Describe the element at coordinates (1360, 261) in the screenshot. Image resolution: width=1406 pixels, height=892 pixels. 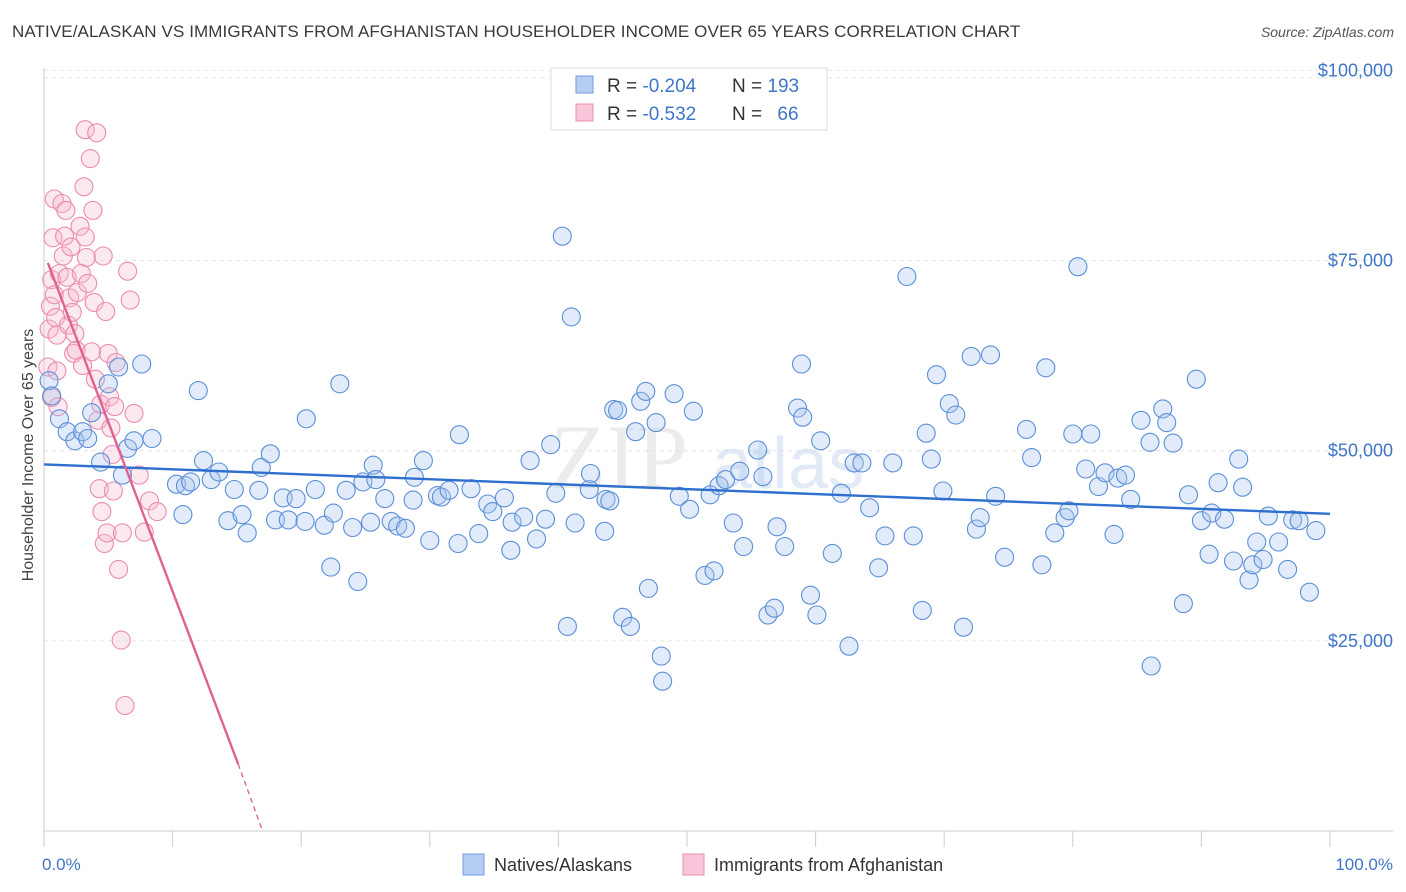
I see `y-tick-label: $75,000` at that location.